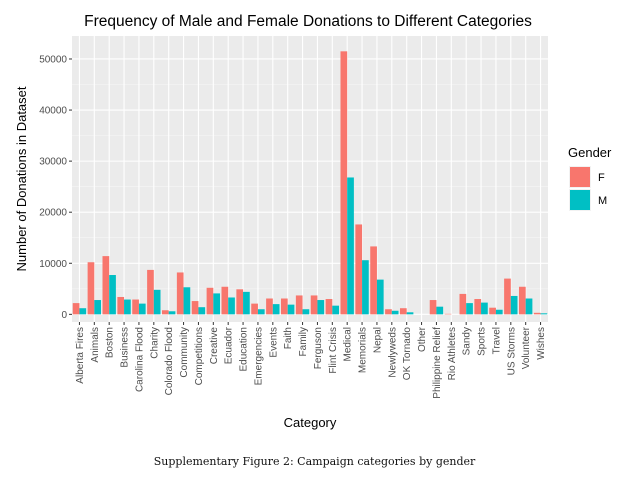 The width and height of the screenshot is (629, 481). I want to click on x-tick-label: Events, so click(273, 342).